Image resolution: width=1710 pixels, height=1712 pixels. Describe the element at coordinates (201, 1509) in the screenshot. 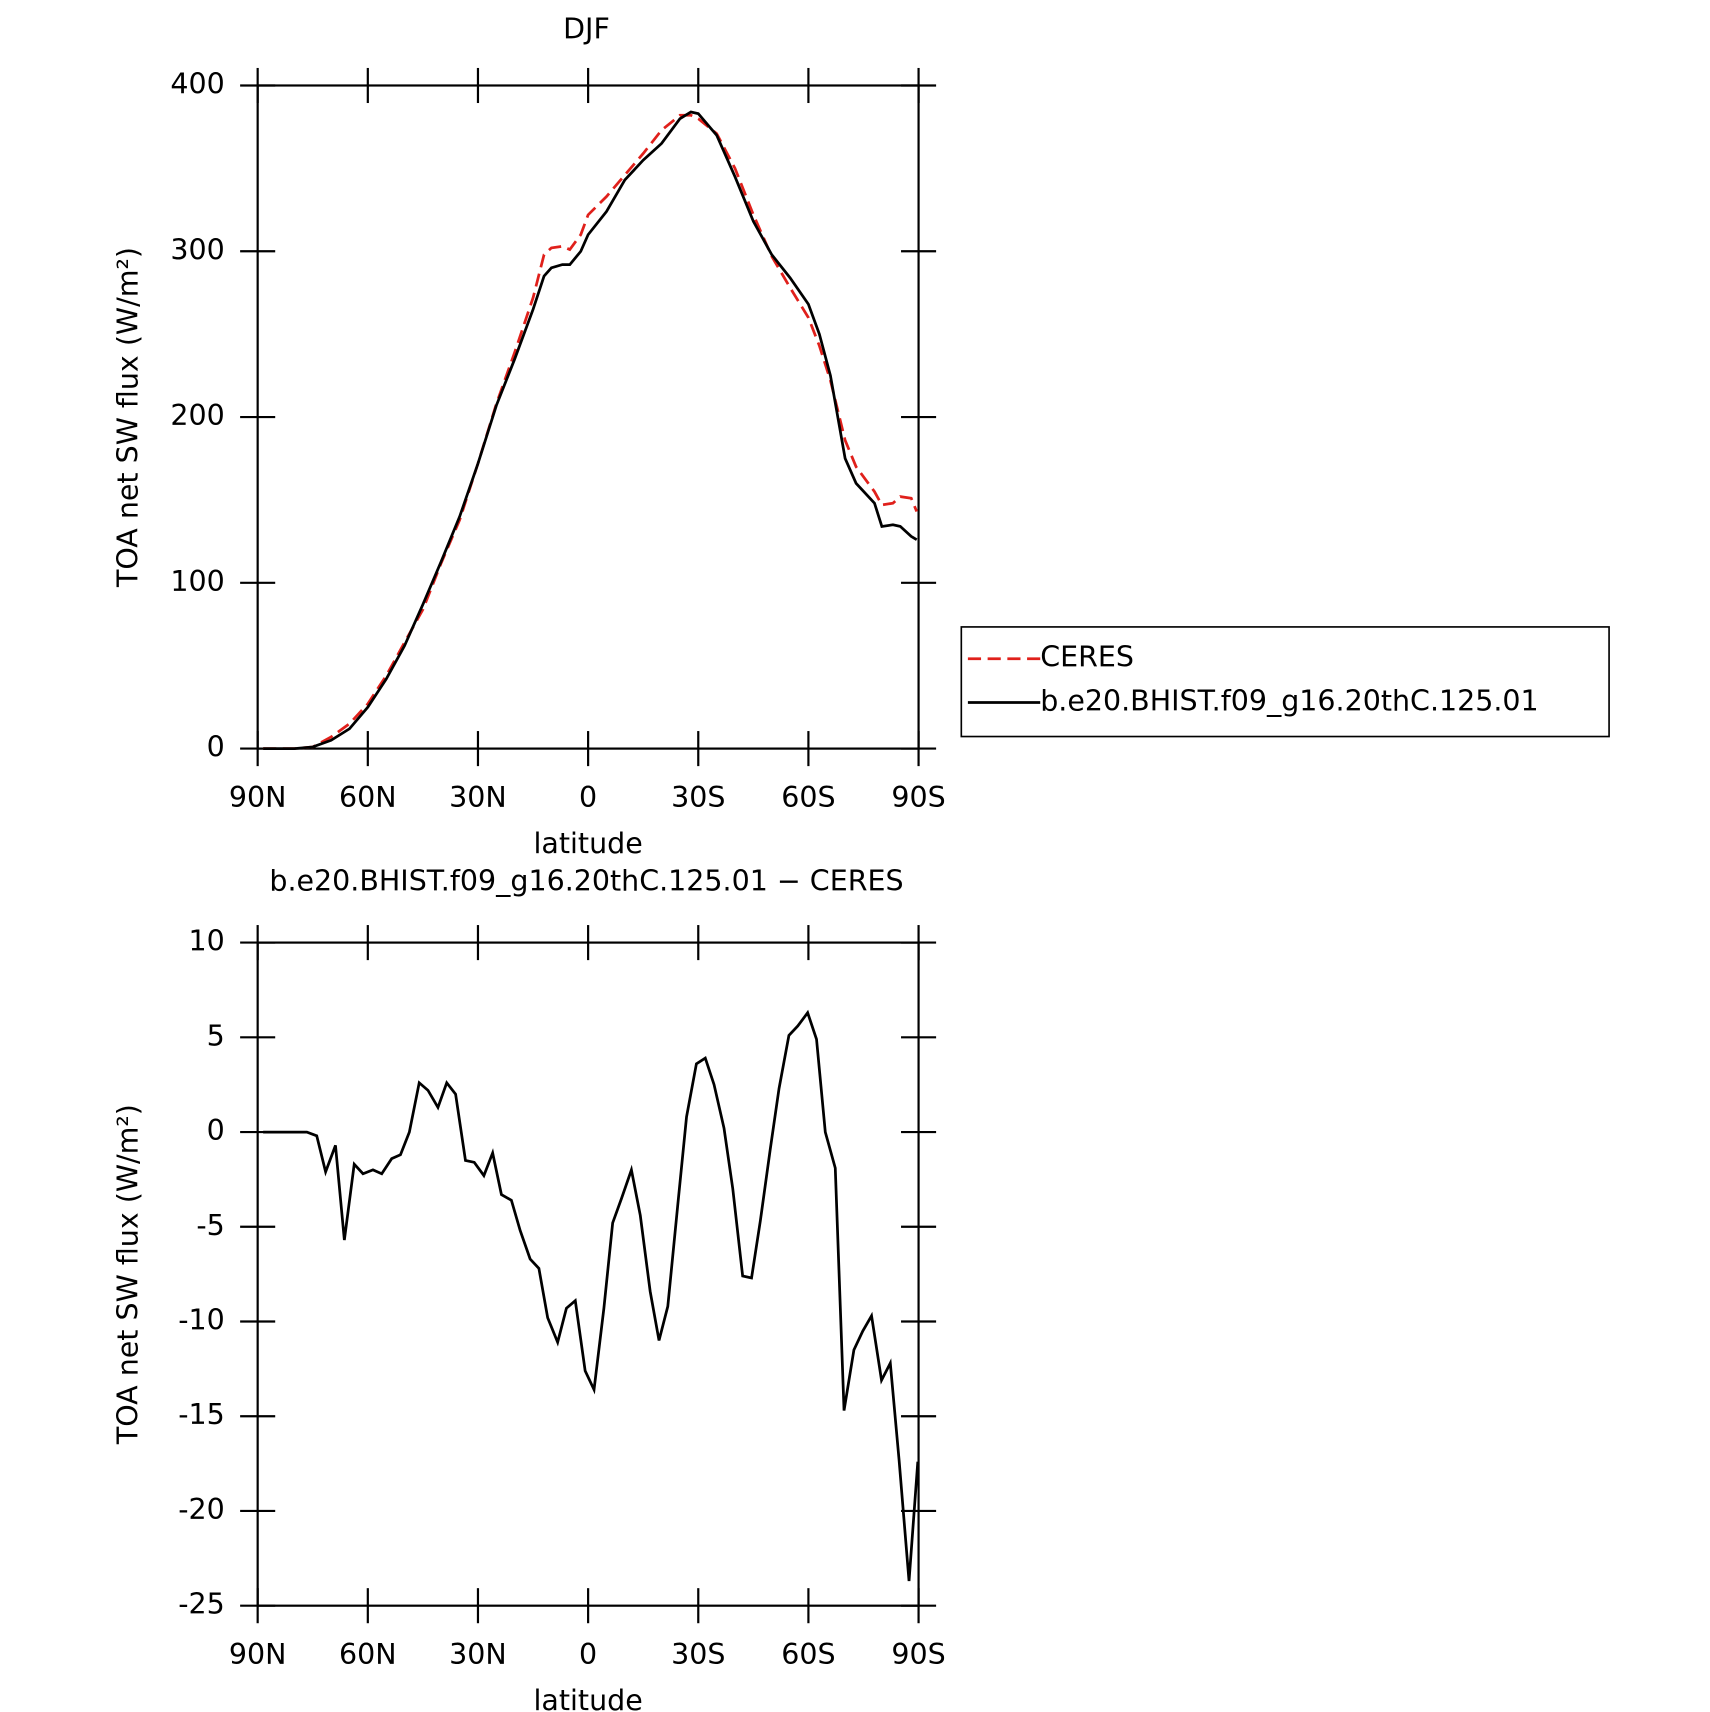

I see `y-tick-label: -20` at that location.